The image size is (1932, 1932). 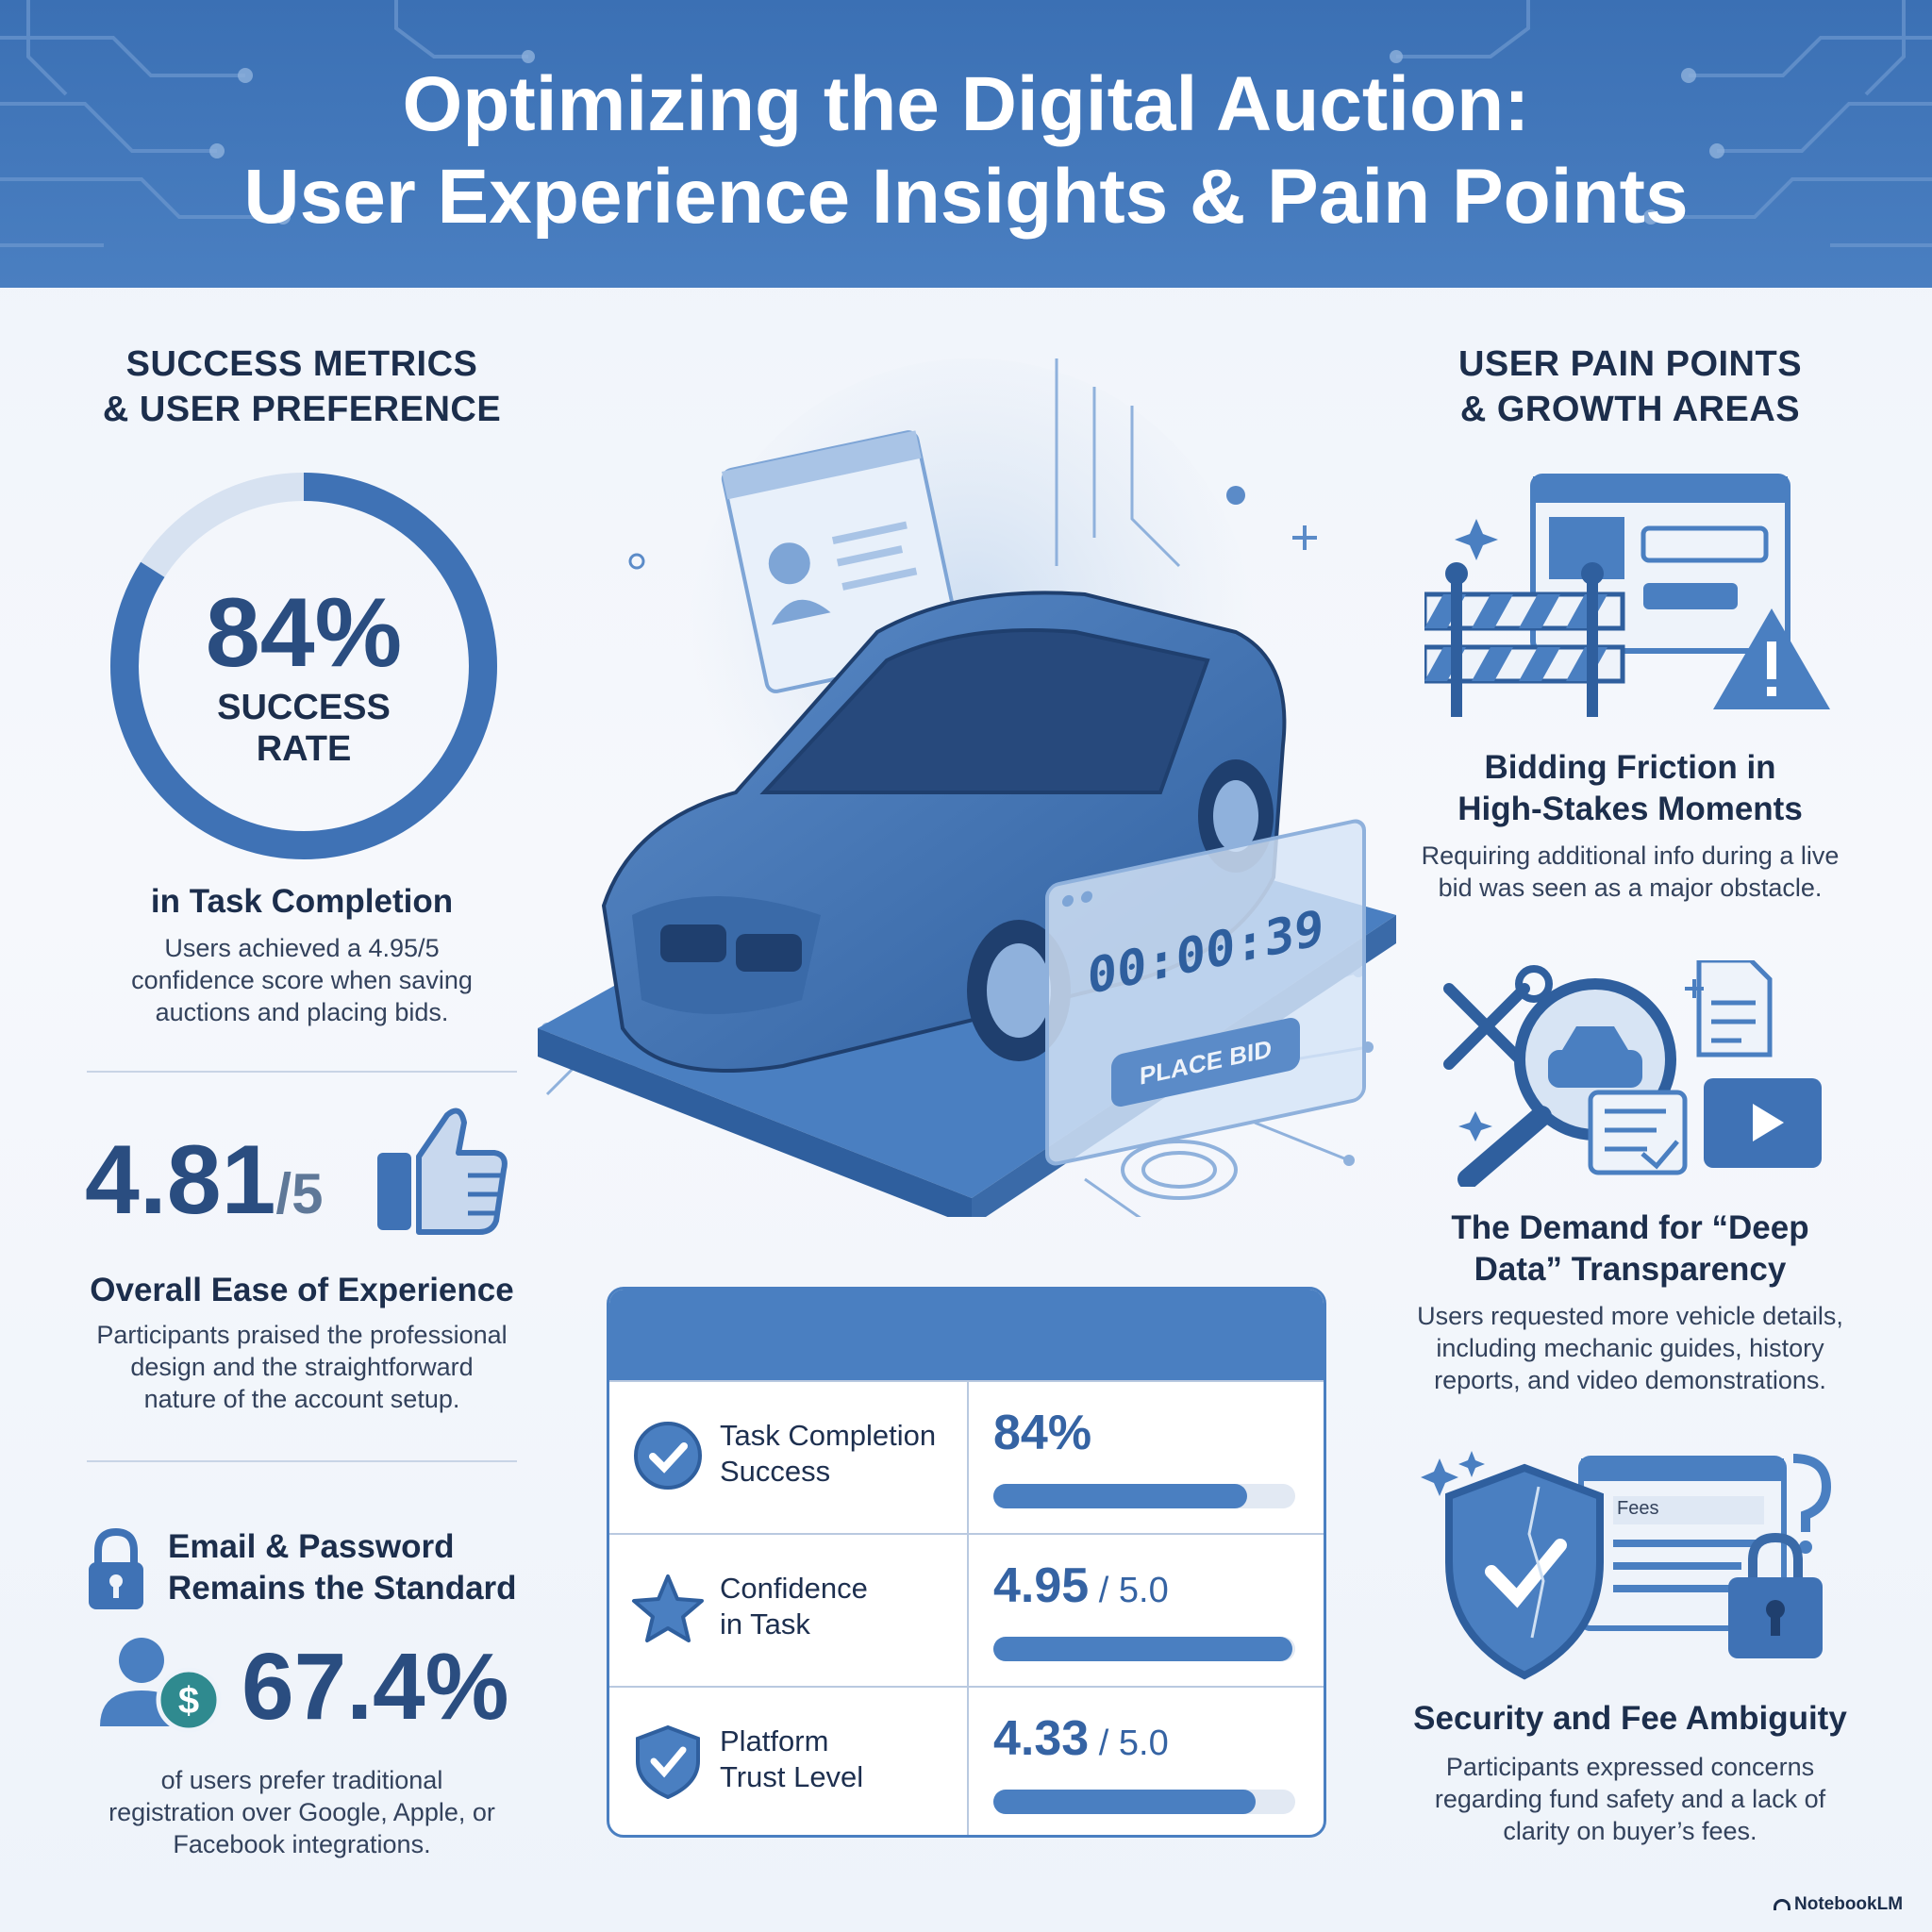 I want to click on ease-heading: Overall Ease of Experience, so click(x=302, y=1290).